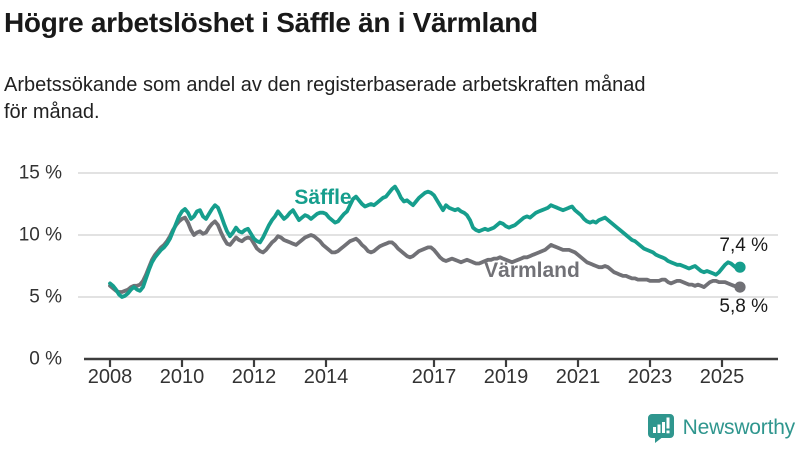 The width and height of the screenshot is (800, 450). Describe the element at coordinates (532, 270) in the screenshot. I see `vrmland-series-label: Värmland` at that location.